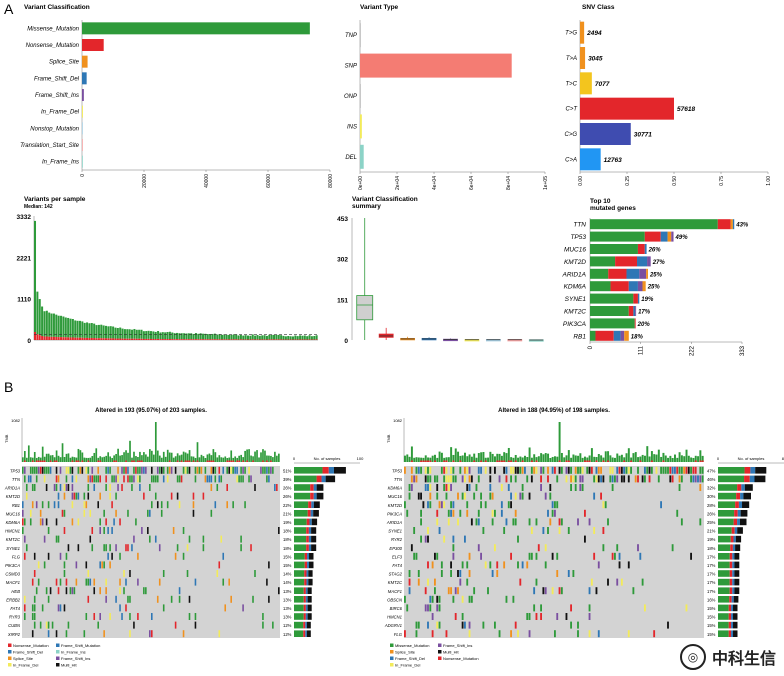 This screenshot has height=676, width=784. I want to click on onco-rowbar-BIRC6, so click(735, 608).